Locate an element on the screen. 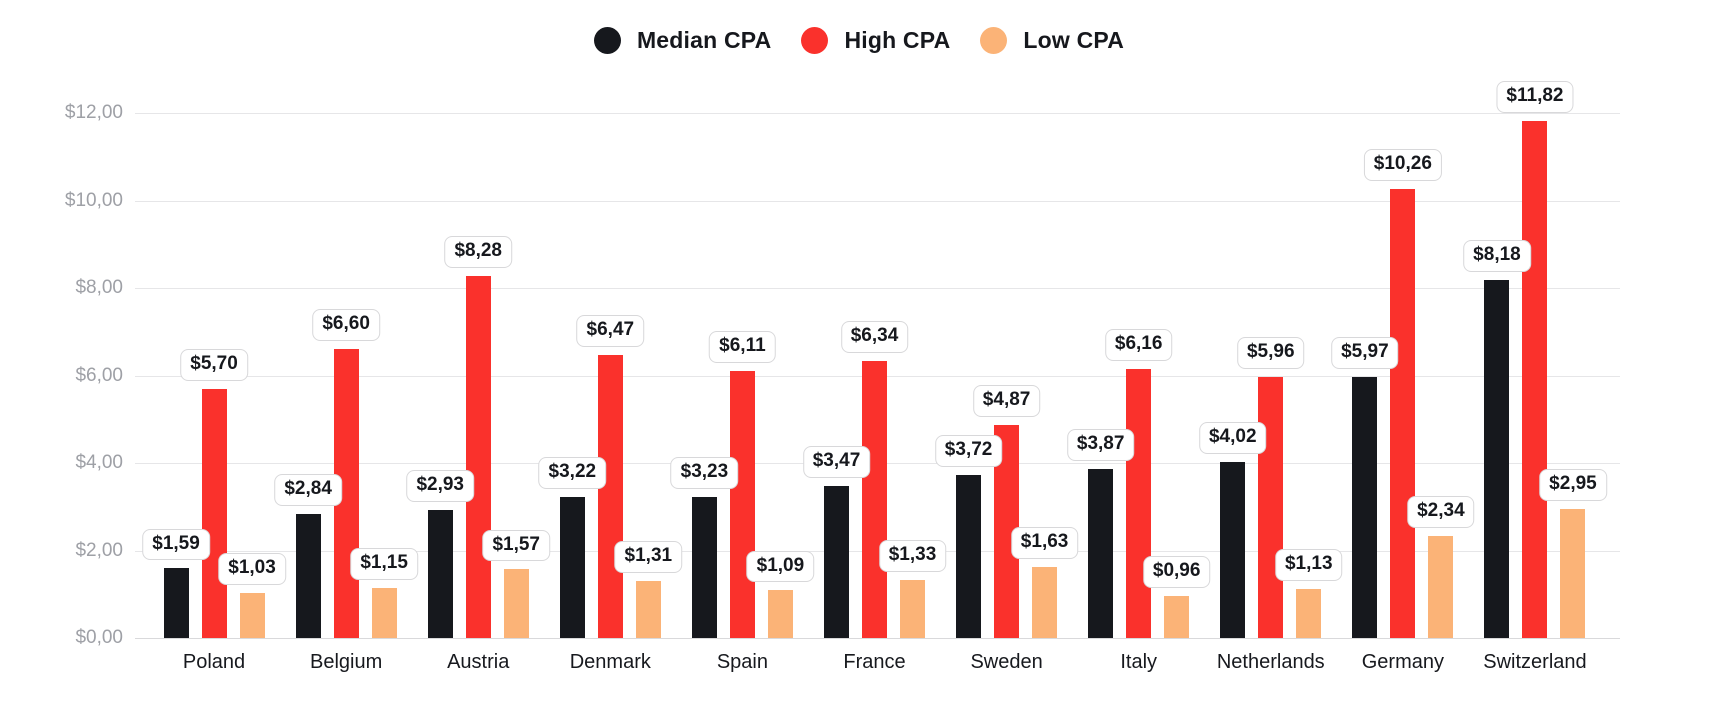 The height and width of the screenshot is (722, 1718). bar-low-cpa-italy is located at coordinates (1177, 617).